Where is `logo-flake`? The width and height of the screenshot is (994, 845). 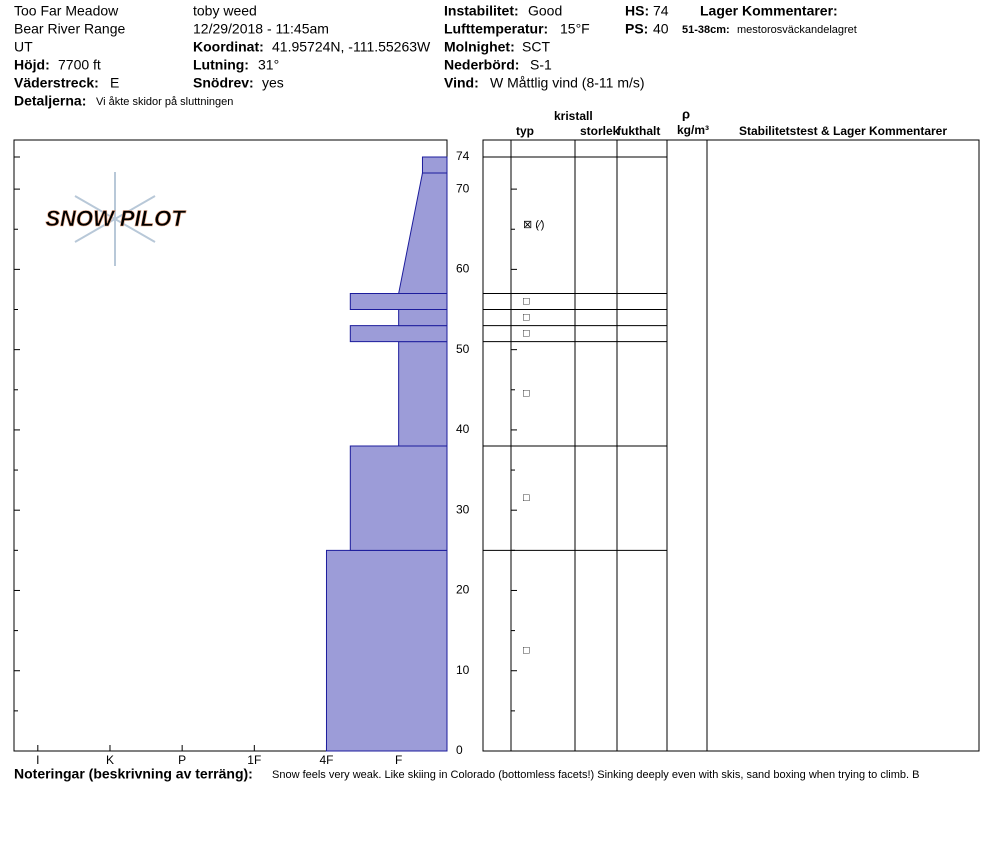
logo-flake is located at coordinates (115, 219).